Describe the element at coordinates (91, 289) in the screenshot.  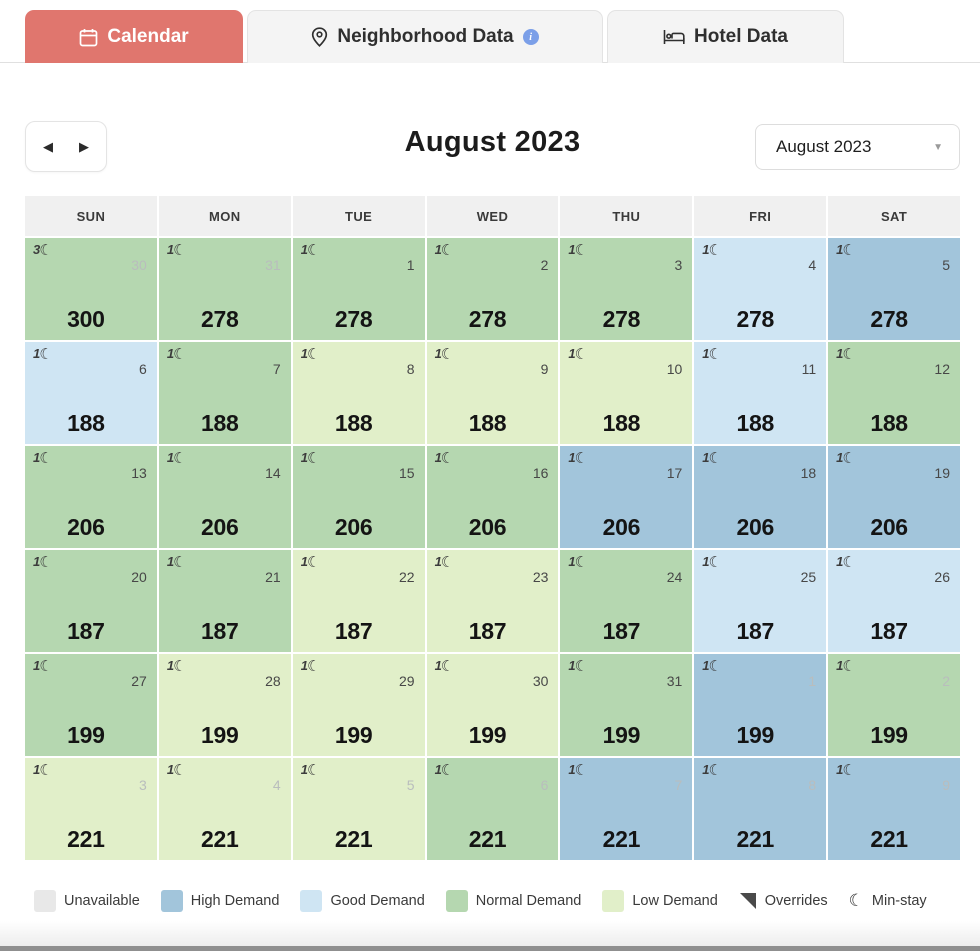
I see `calendar-day-cell: 3 ☾ 30 300` at that location.